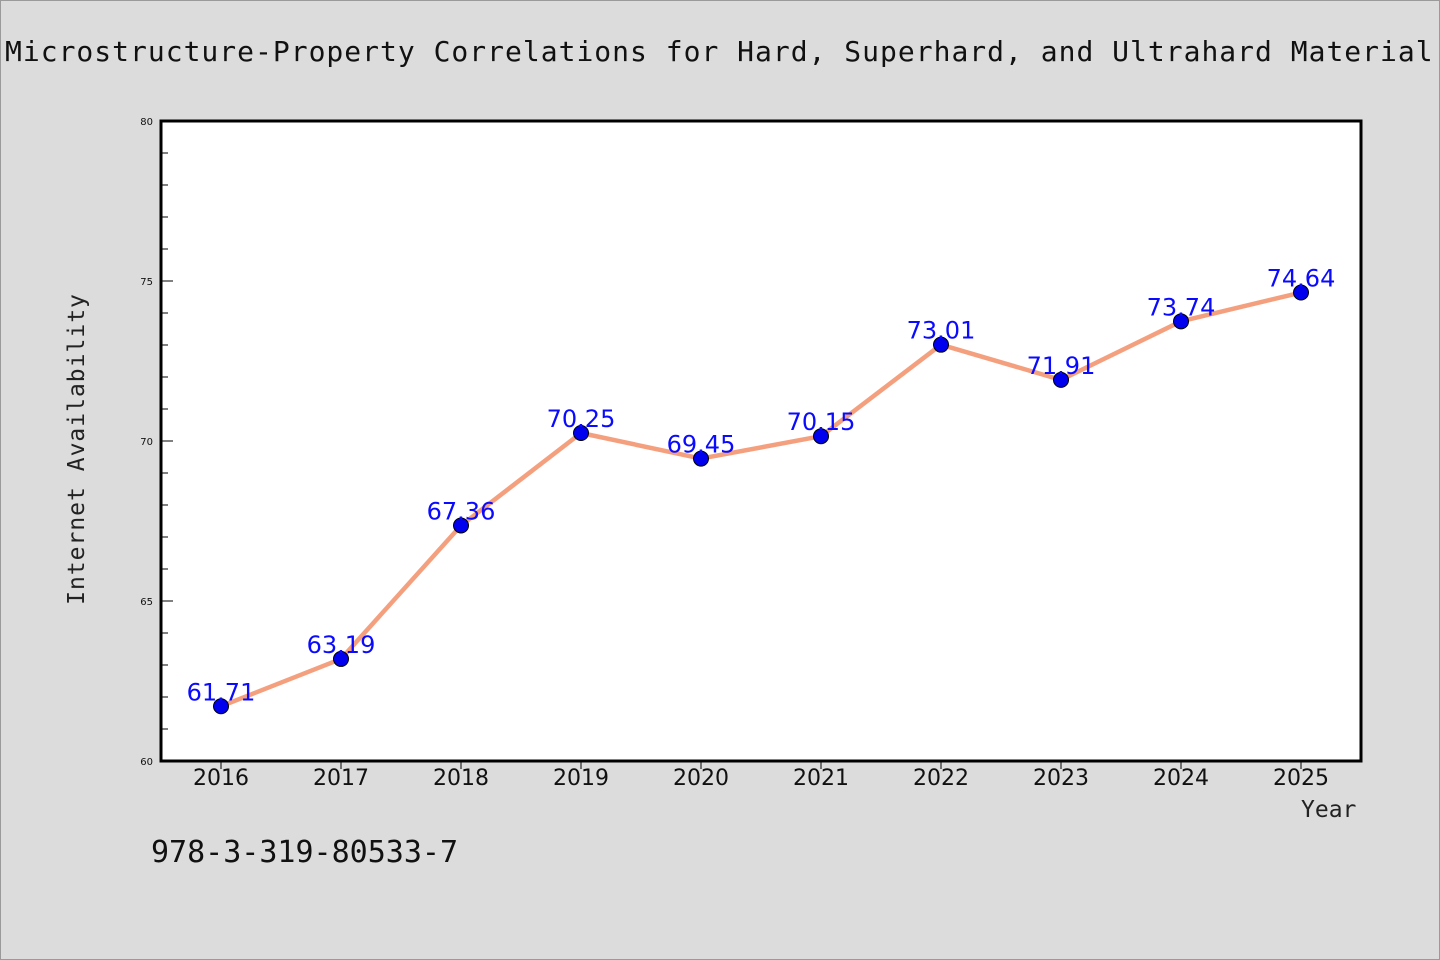 The image size is (1440, 960). I want to click on data-label: 63.19, so click(341, 645).